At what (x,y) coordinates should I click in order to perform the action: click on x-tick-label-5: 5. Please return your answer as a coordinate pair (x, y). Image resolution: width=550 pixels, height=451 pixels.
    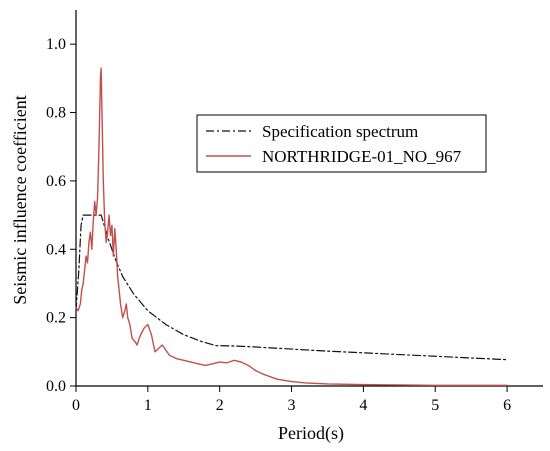
    Looking at the image, I should click on (435, 405).